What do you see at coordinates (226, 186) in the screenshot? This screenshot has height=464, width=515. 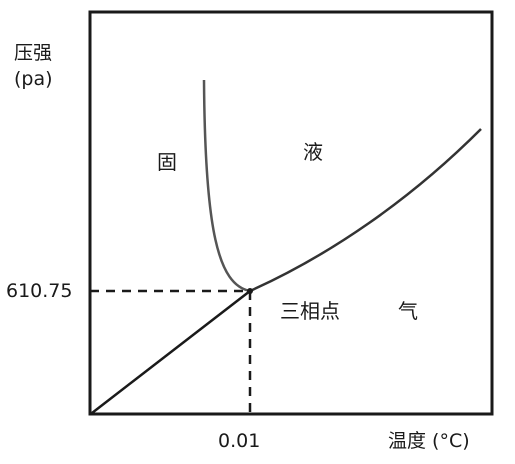 I see `melting-curve` at bounding box center [226, 186].